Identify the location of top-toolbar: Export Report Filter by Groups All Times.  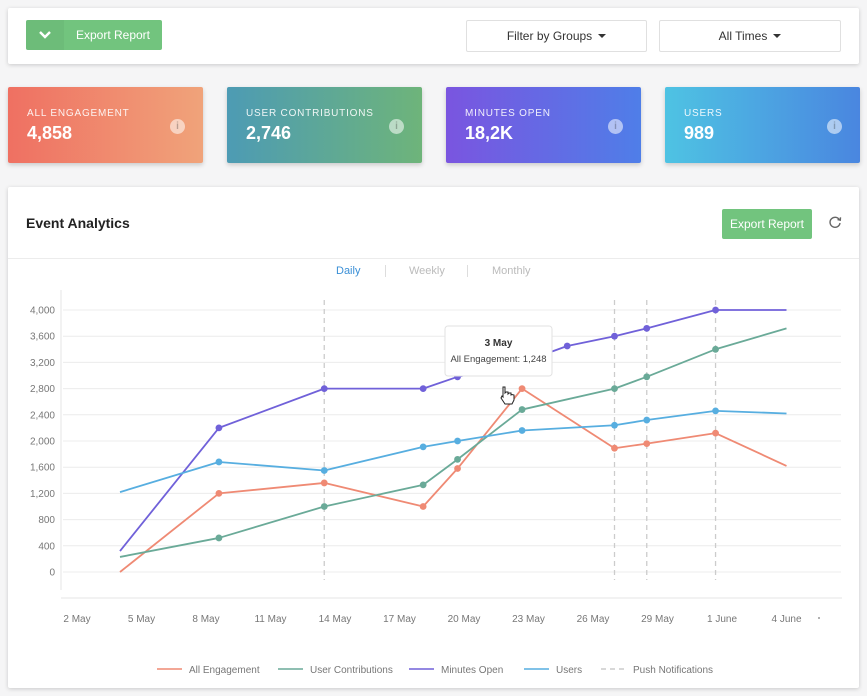
(433, 36).